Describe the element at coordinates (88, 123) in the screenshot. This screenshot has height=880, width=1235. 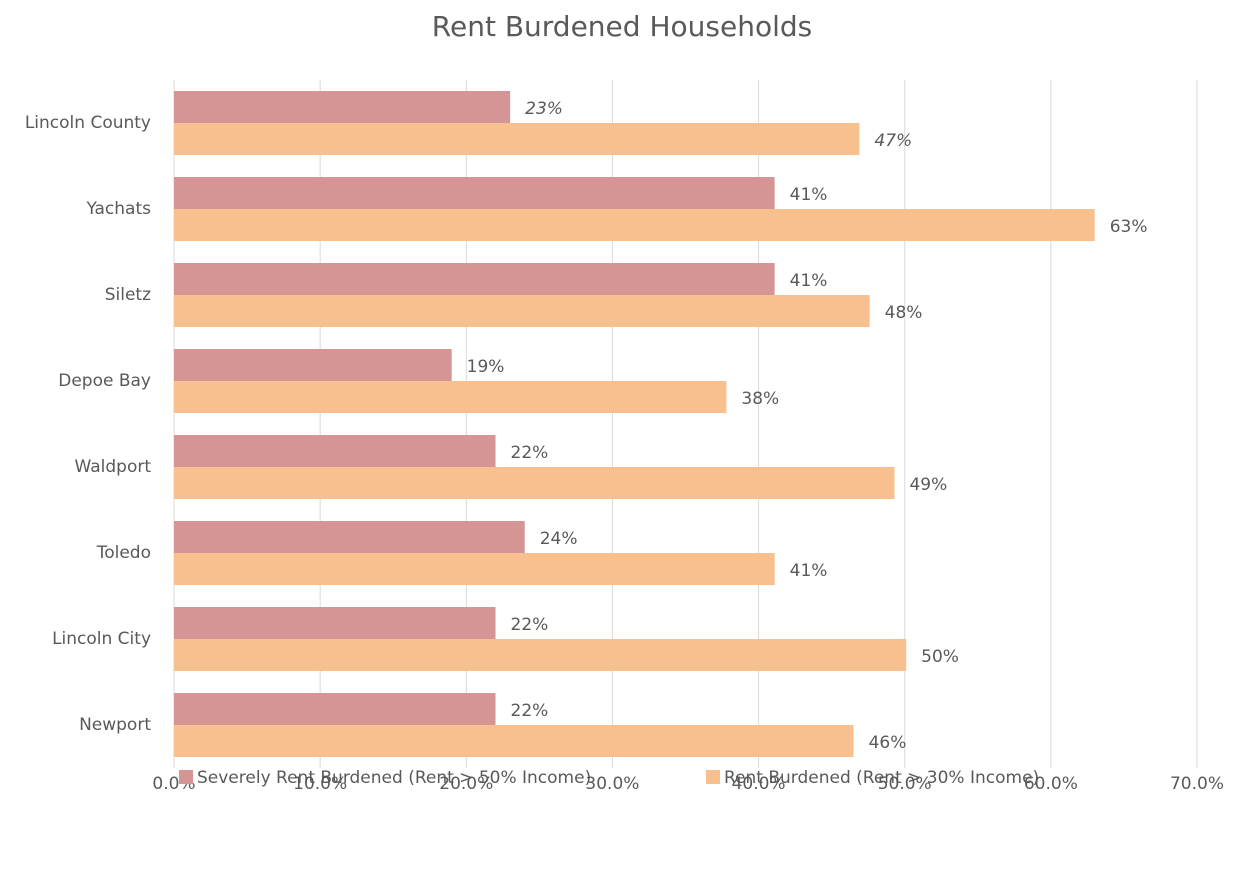
I see `y-tick-label: Lincoln County` at that location.